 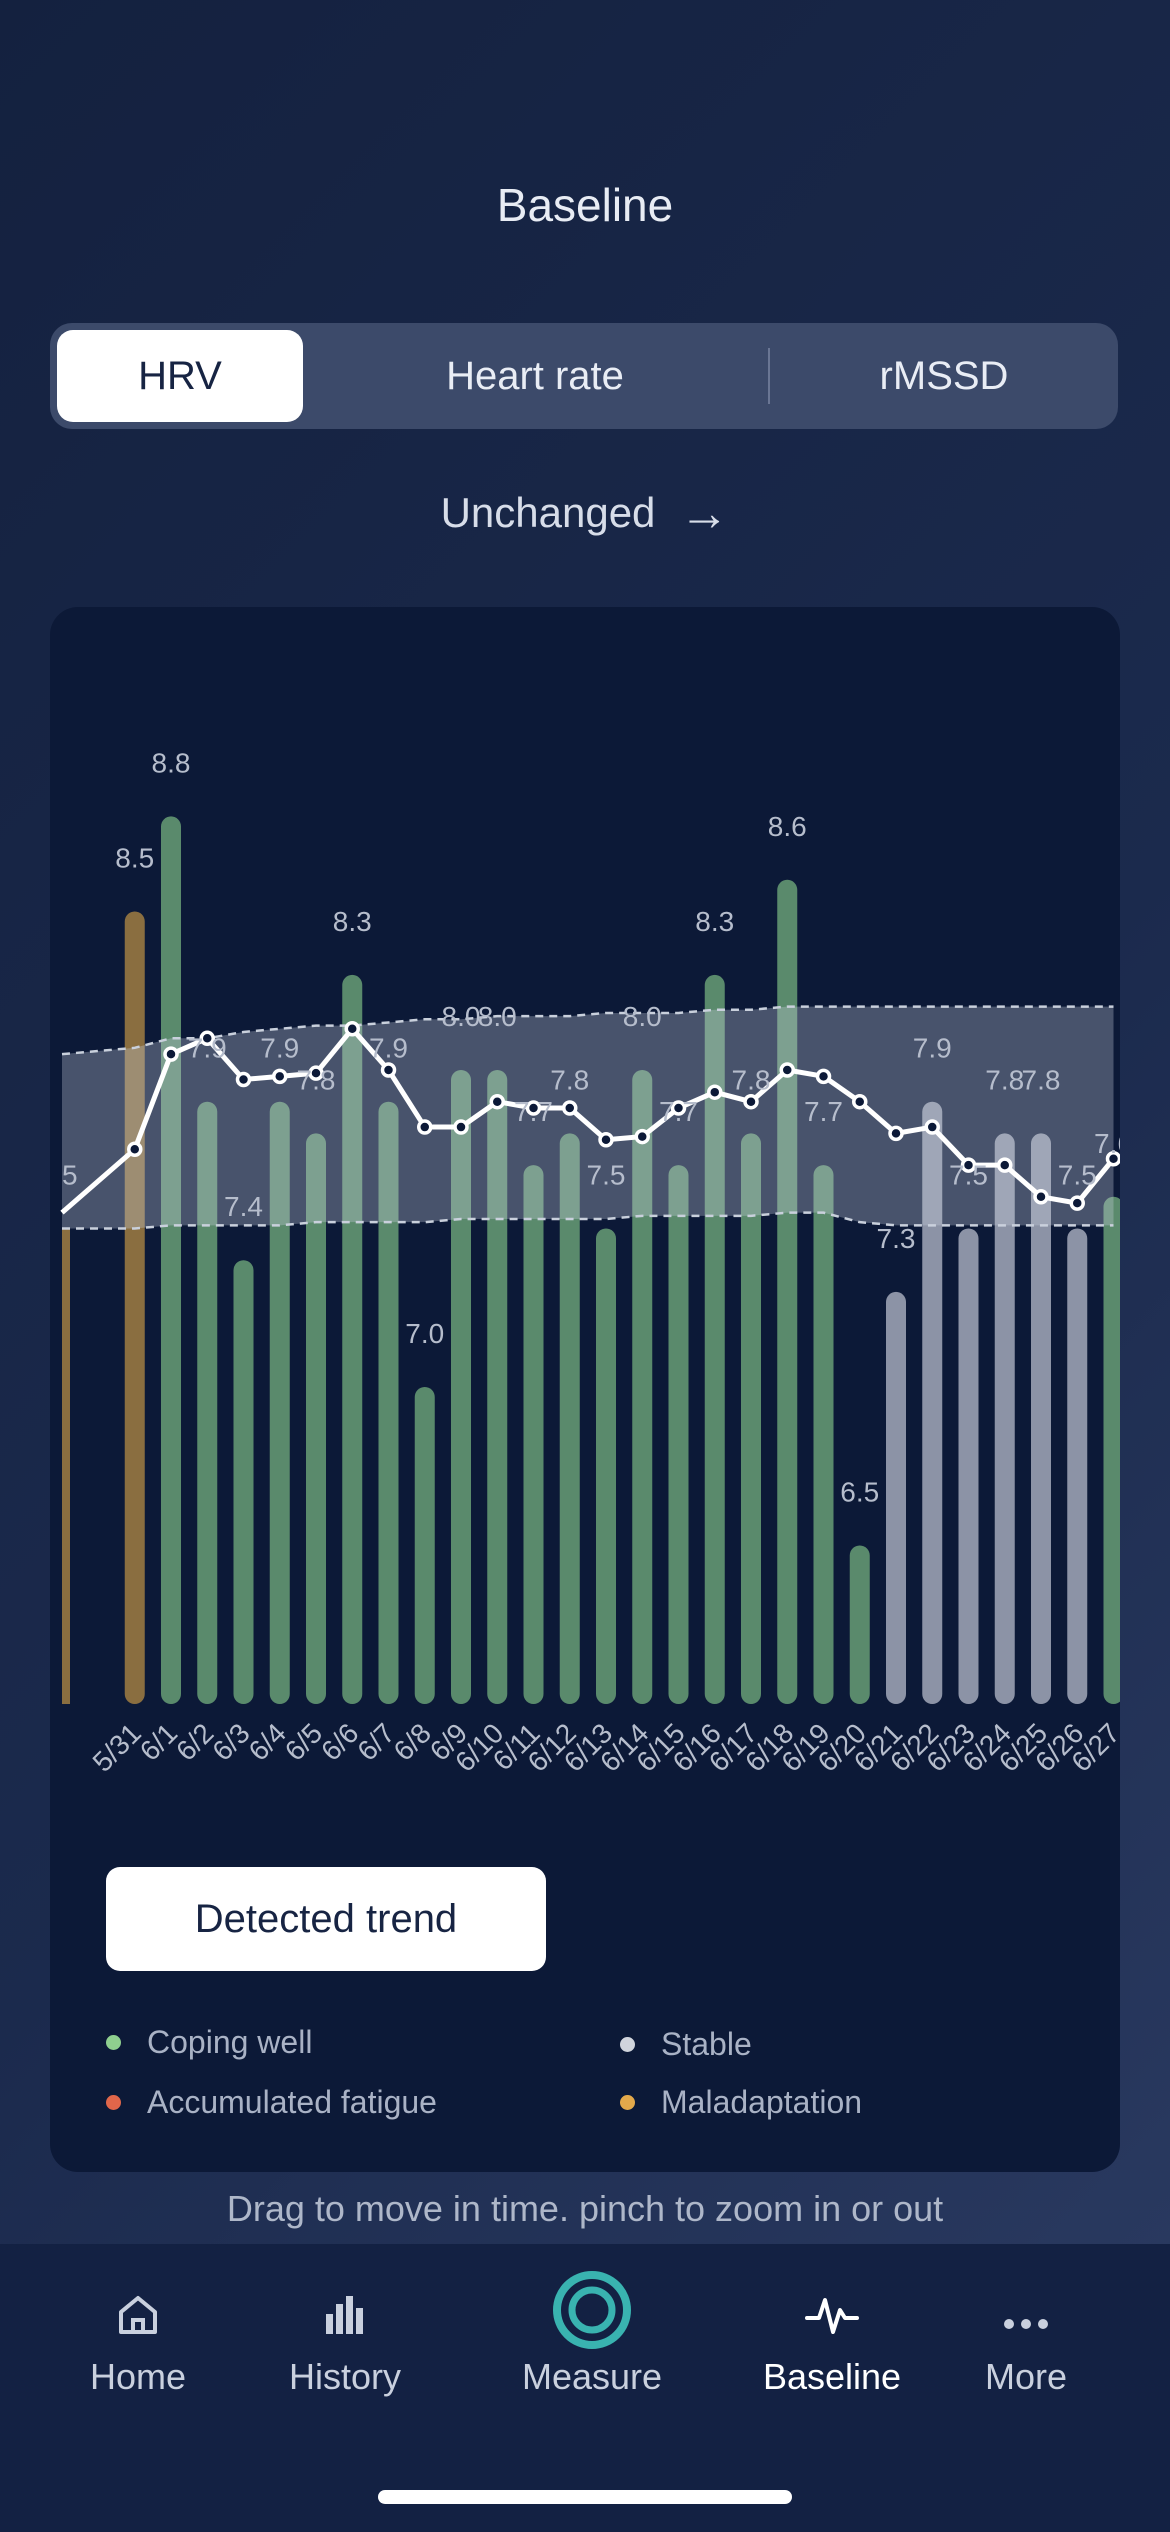 What do you see at coordinates (424, 1333) in the screenshot?
I see `value-label-6/8: 7.0` at bounding box center [424, 1333].